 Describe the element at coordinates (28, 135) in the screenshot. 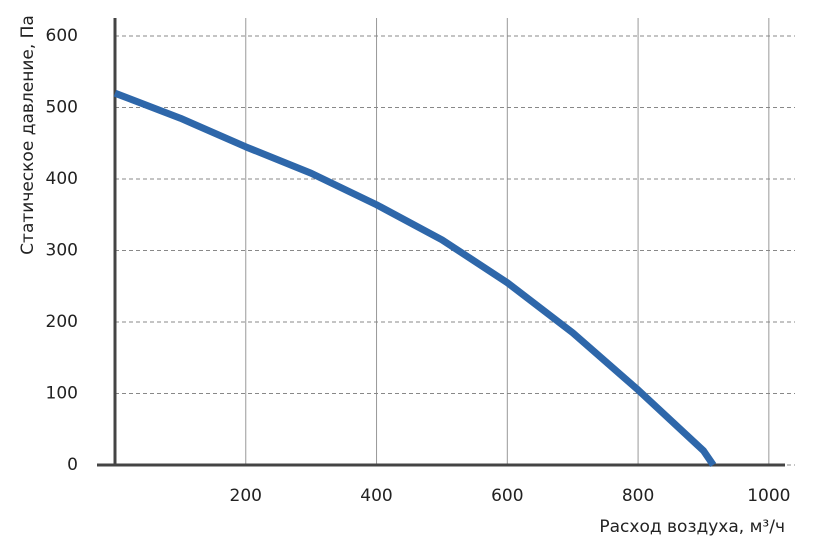

I see `y-axis-label: Статическое давление, Па` at that location.